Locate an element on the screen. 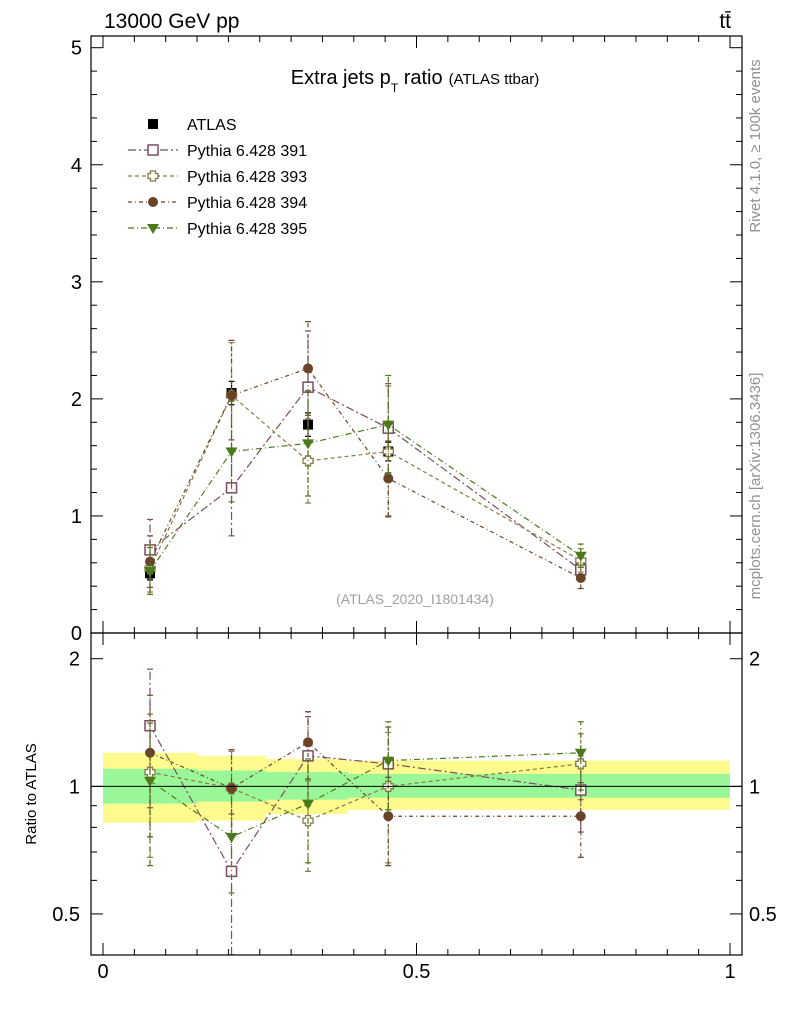  side-label-top: Rivet 4.1.0, ≥ 100k events is located at coordinates (755, 145).